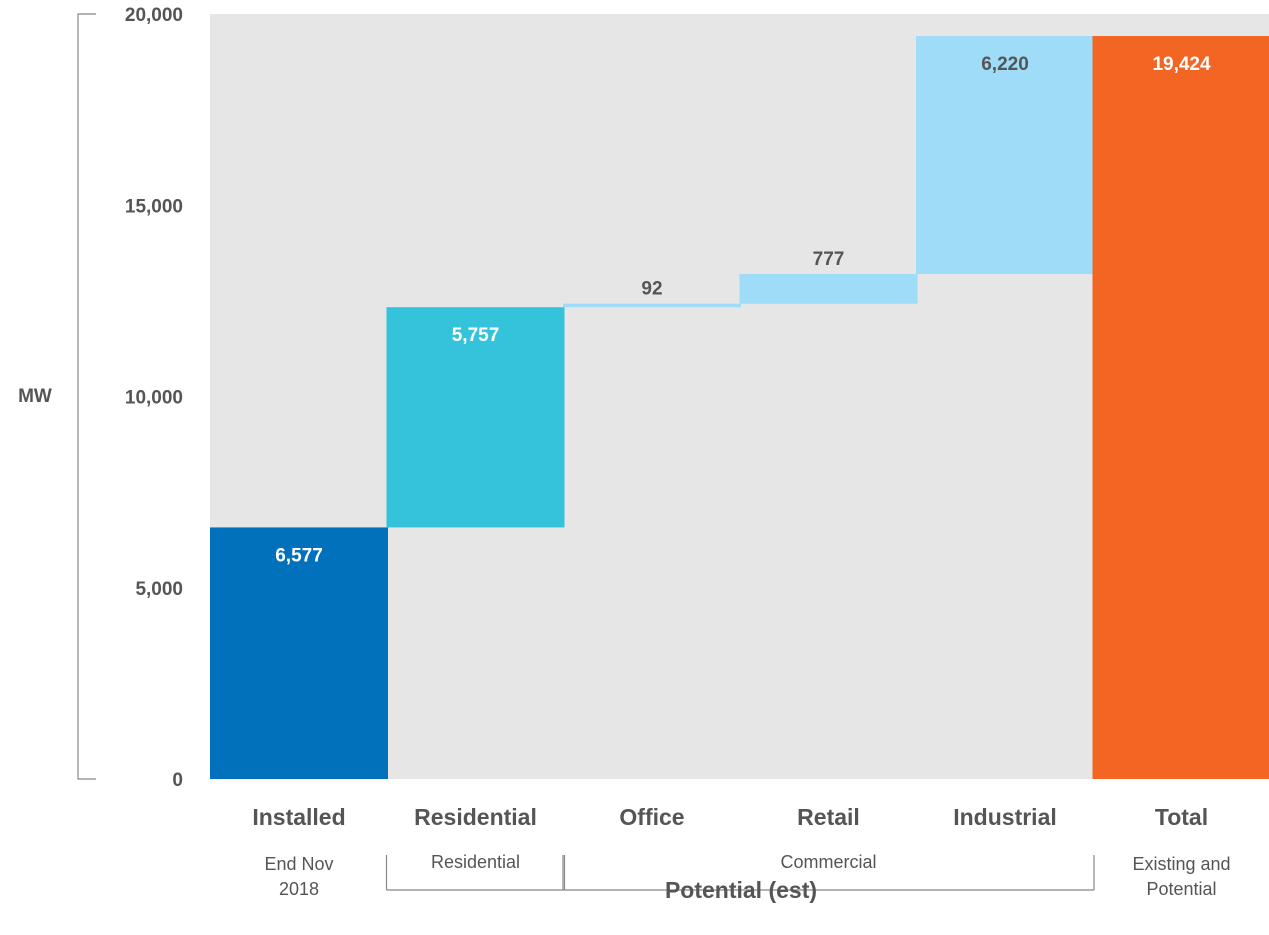 The height and width of the screenshot is (935, 1269). I want to click on y-tick-label: 10,000, so click(154, 398).